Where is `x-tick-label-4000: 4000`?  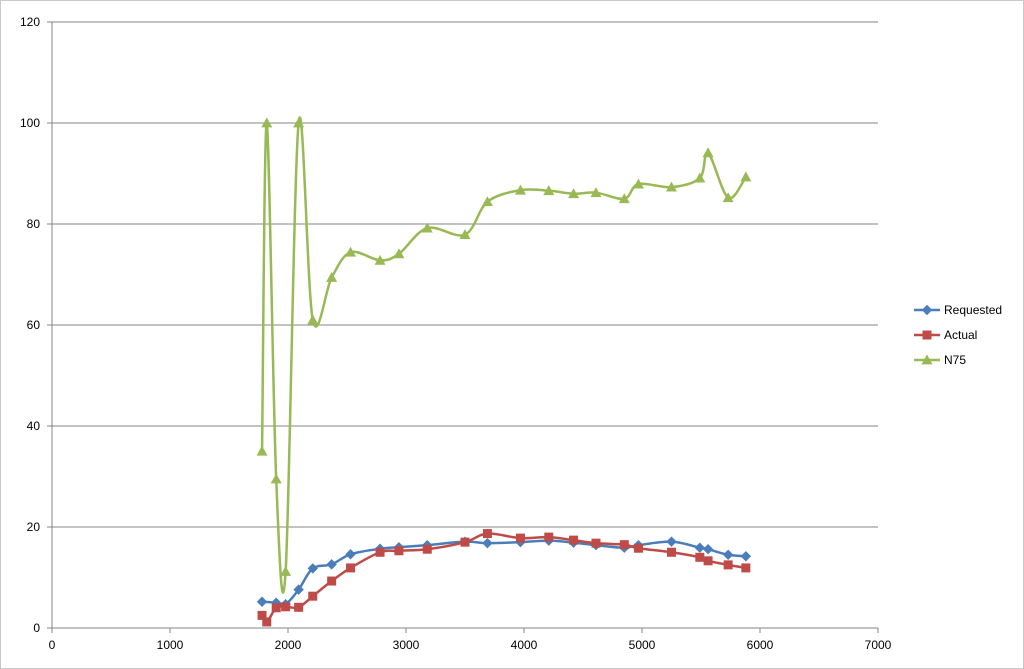 x-tick-label-4000: 4000 is located at coordinates (524, 645).